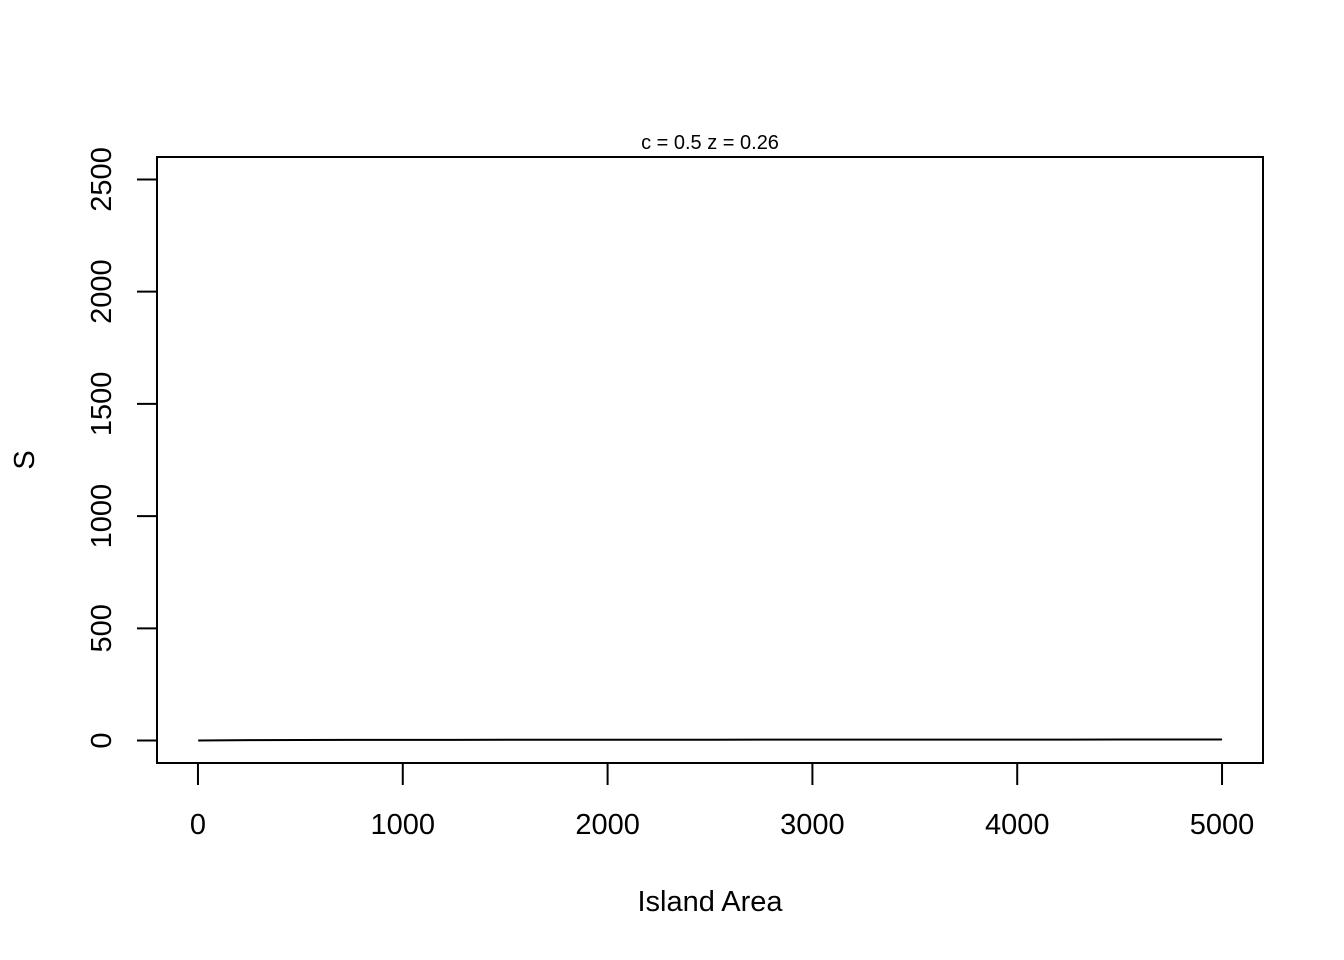  What do you see at coordinates (198, 825) in the screenshot?
I see `x-tick-label: 0` at bounding box center [198, 825].